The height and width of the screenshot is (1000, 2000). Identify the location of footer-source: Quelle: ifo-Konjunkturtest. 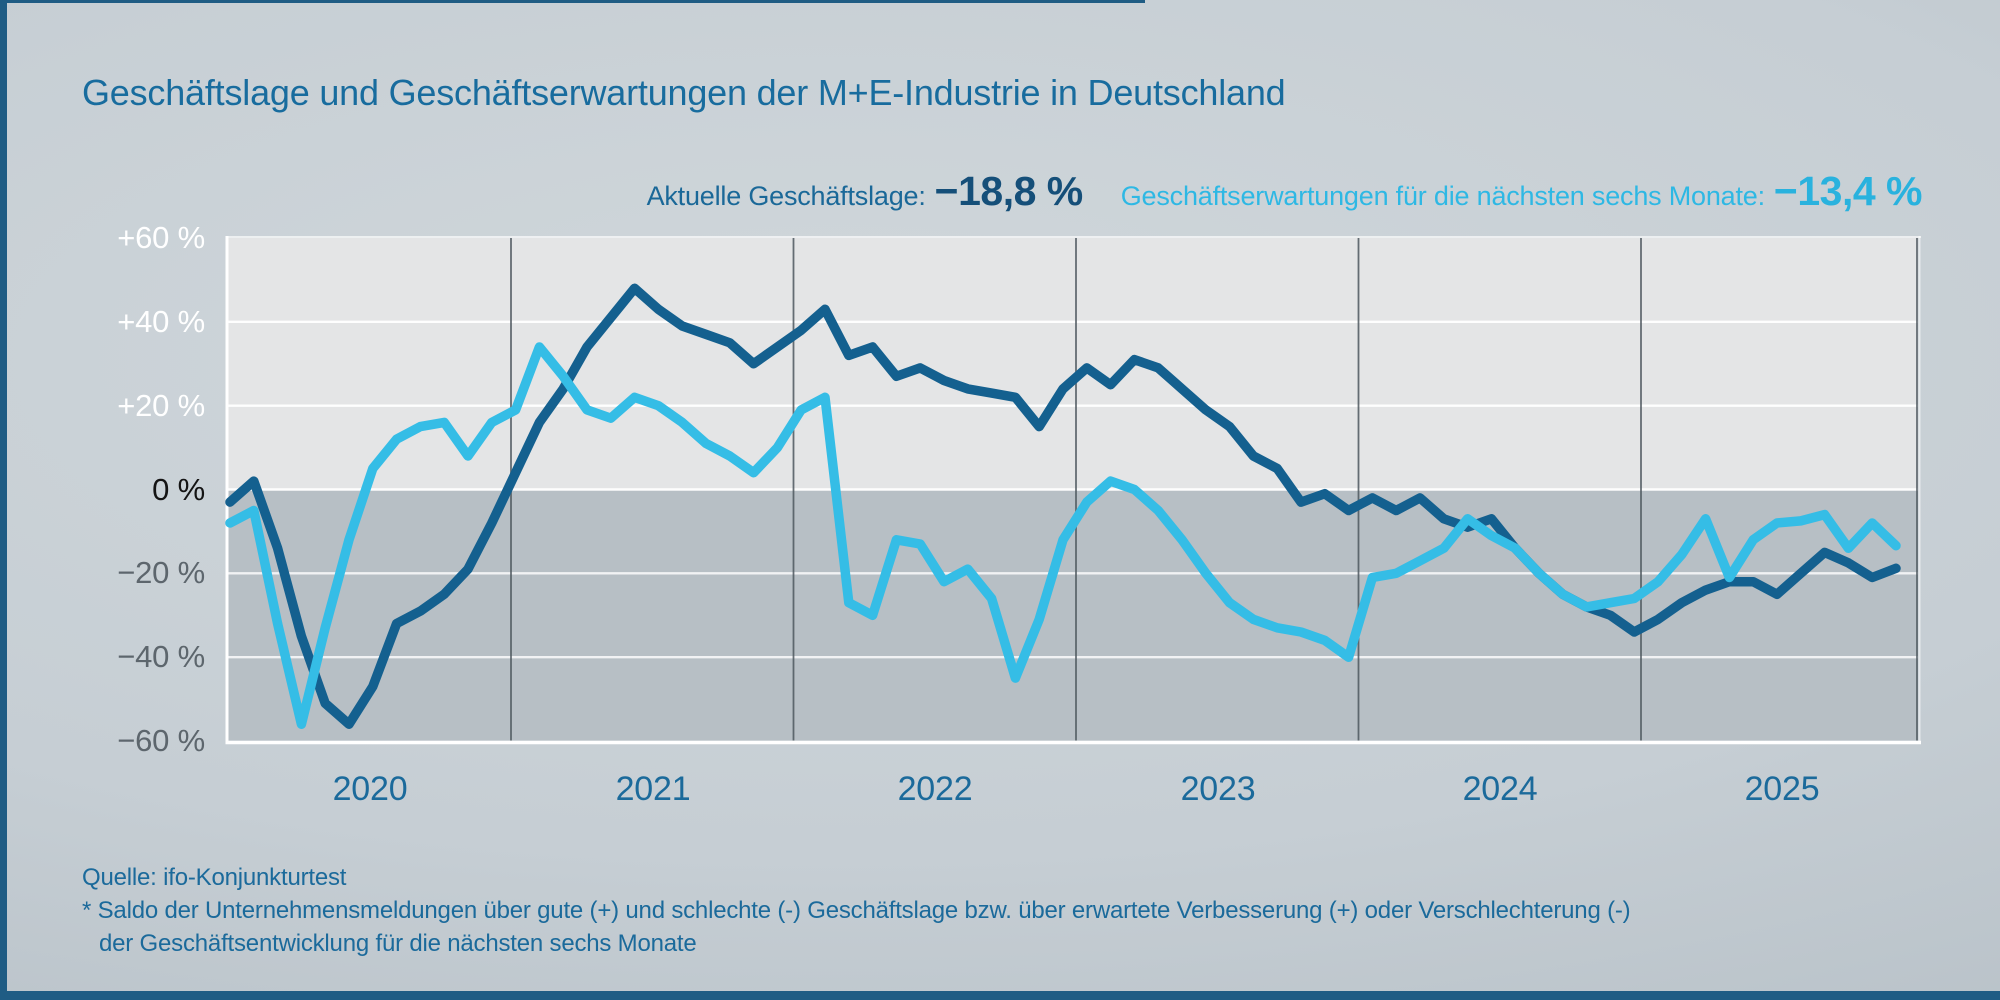
(214, 877).